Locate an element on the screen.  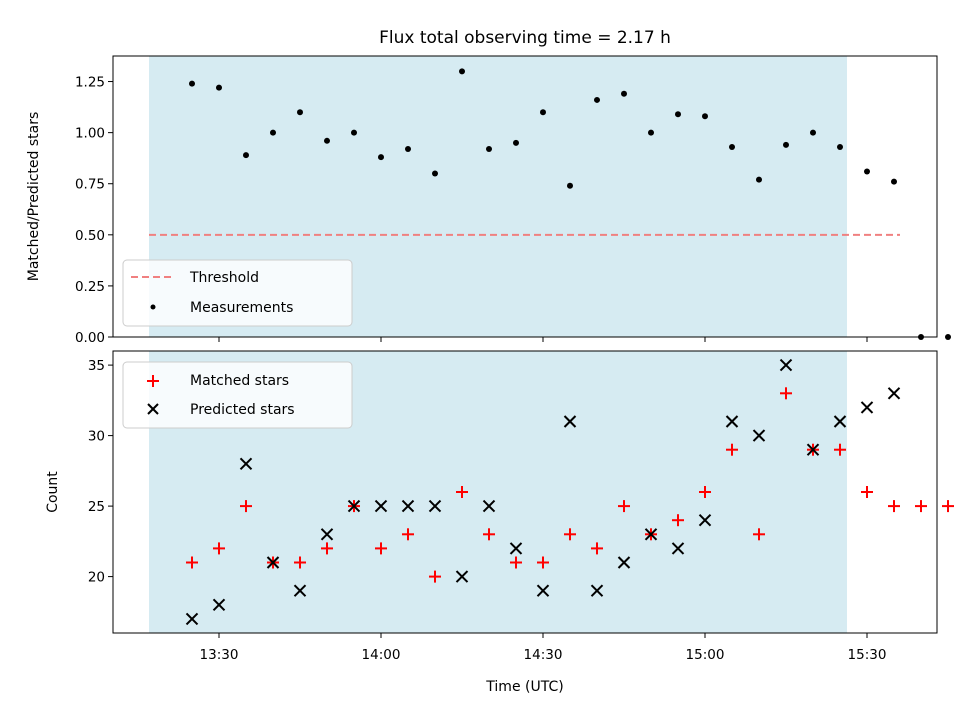
bottom-x-ticks: 13:30 14:00 14:30 15:00 15:30 is located at coordinates (543, 648).